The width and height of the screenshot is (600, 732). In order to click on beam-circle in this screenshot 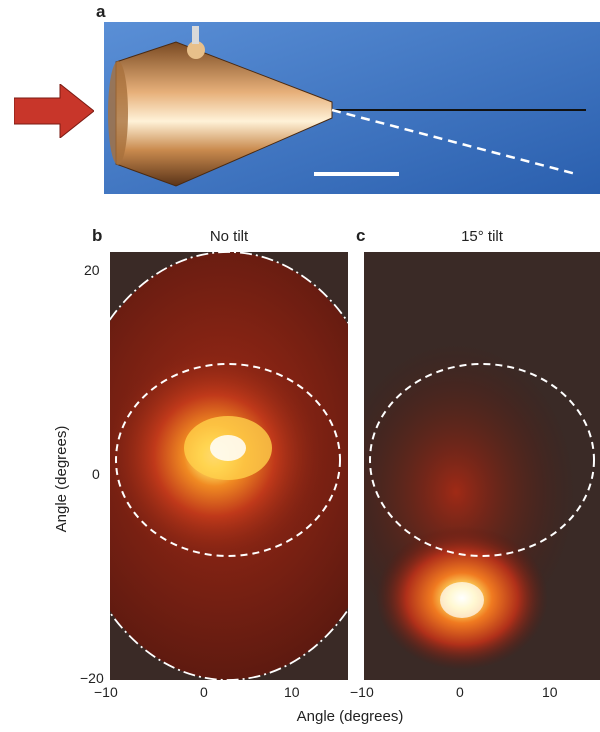, I will do `click(228, 460)`.